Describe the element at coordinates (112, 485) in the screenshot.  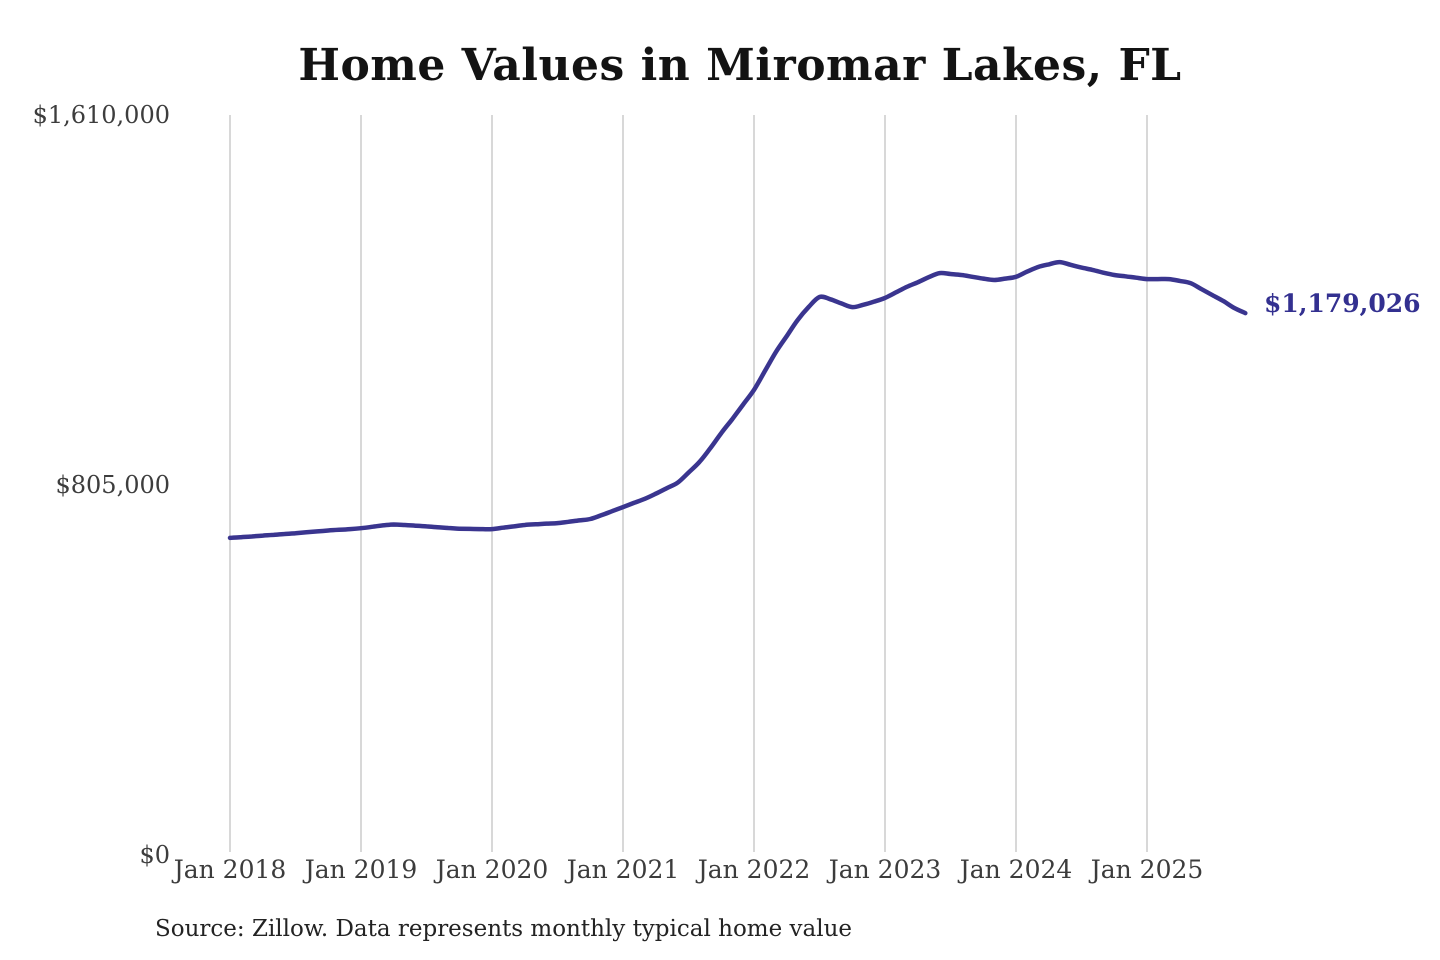
I see `y-tick-label: $805,000` at that location.